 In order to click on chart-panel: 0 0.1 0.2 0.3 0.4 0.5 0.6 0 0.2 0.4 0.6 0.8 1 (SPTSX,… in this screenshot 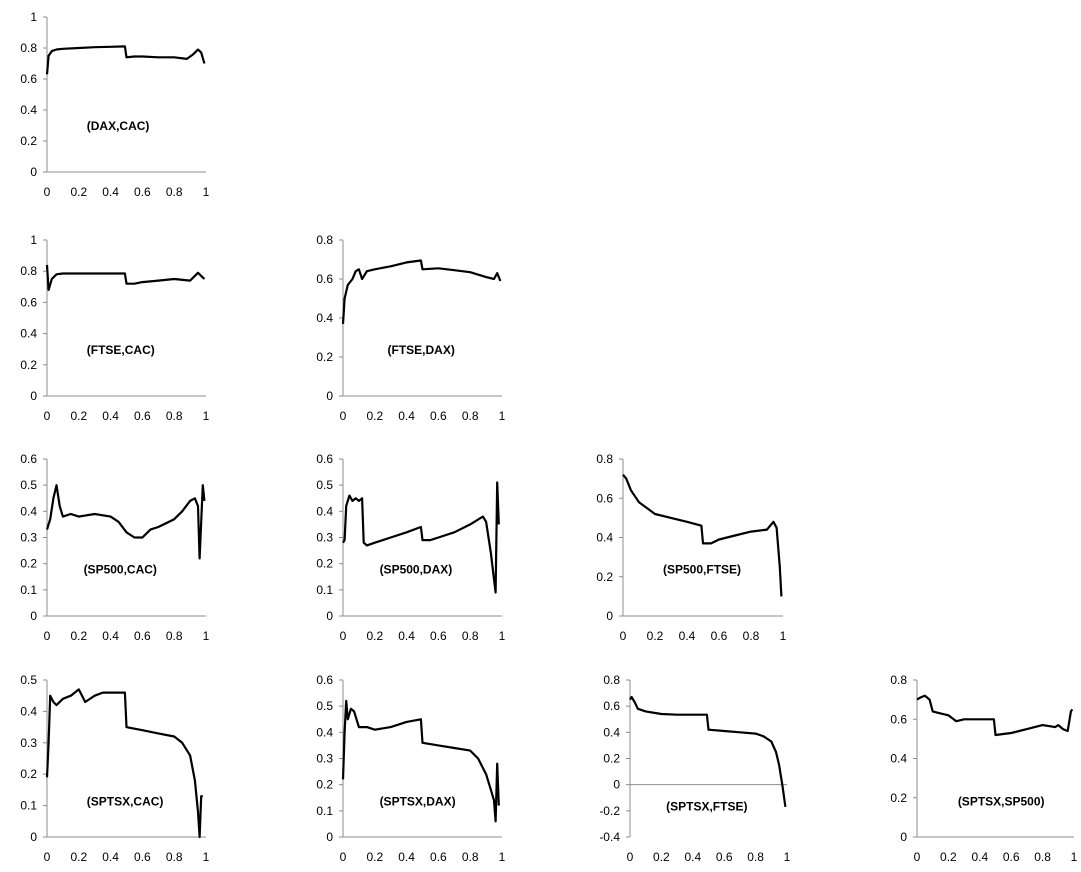, I will do `click(410, 768)`.